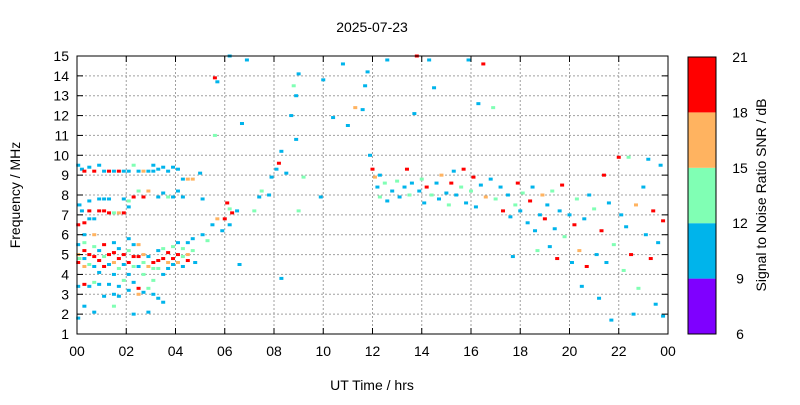 This screenshot has height=405, width=800. Describe the element at coordinates (323, 351) in the screenshot. I see `x-tick-label: 10` at that location.